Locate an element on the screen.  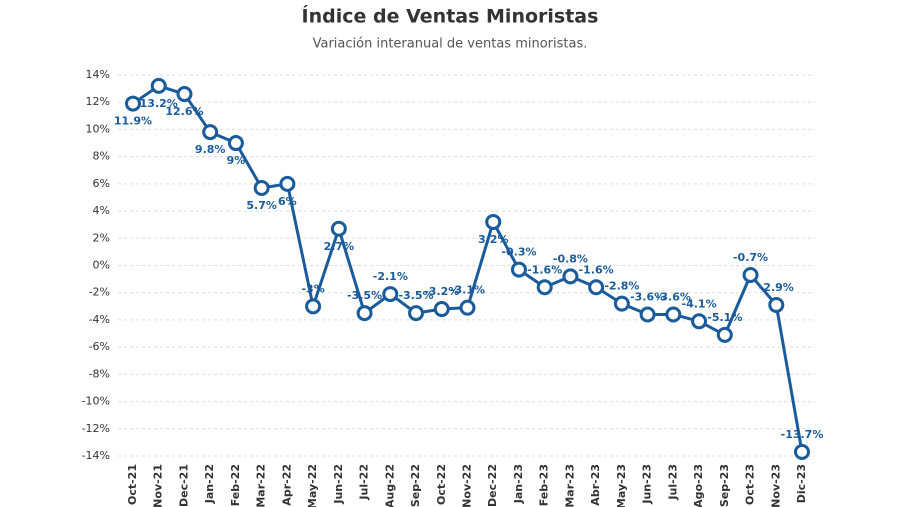
x-tick-label: Jun-22 is located at coordinates (338, 484).